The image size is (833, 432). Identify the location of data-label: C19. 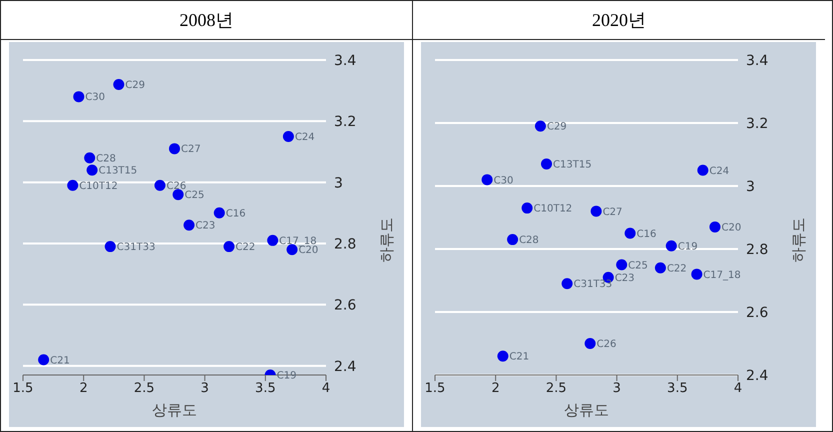
(688, 246).